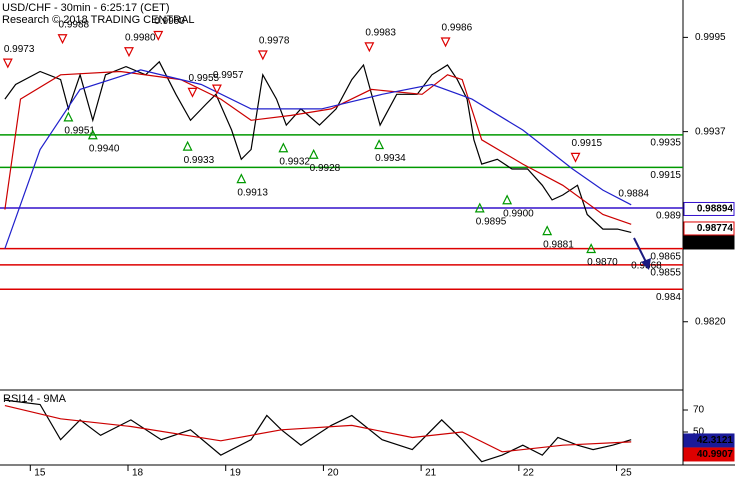 The image size is (735, 480). I want to click on annotation-label: 0.9986, so click(457, 28).